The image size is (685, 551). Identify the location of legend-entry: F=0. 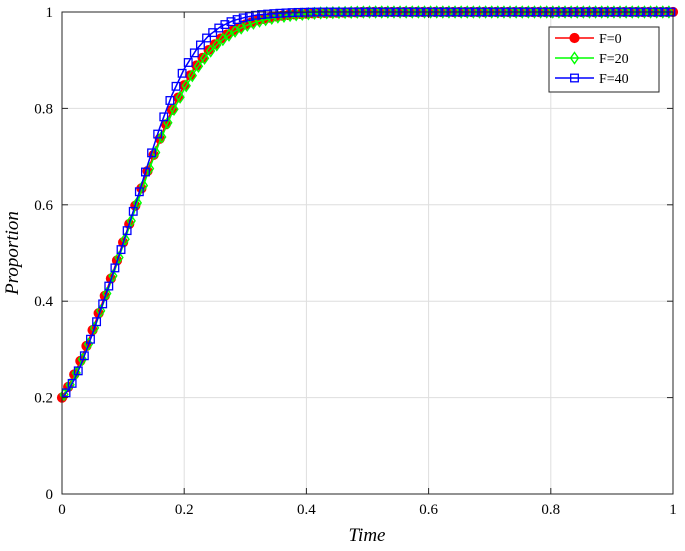
(588, 39).